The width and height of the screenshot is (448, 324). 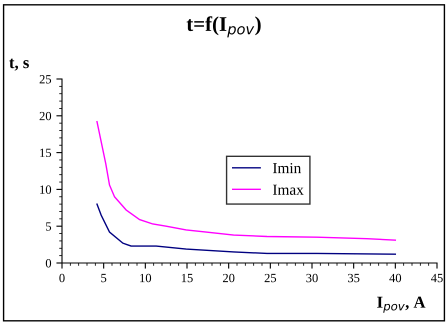 I want to click on y-tick-label: 15, so click(x=46, y=153).